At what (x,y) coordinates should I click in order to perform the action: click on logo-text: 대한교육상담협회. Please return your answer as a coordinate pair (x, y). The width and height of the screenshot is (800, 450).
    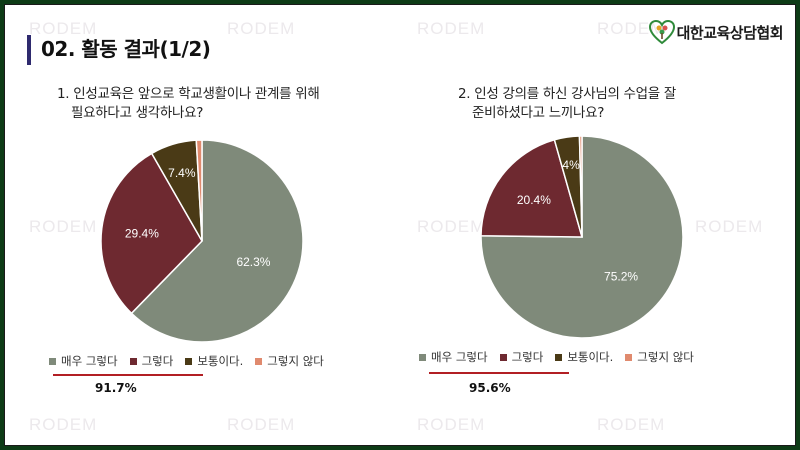
    Looking at the image, I should click on (730, 32).